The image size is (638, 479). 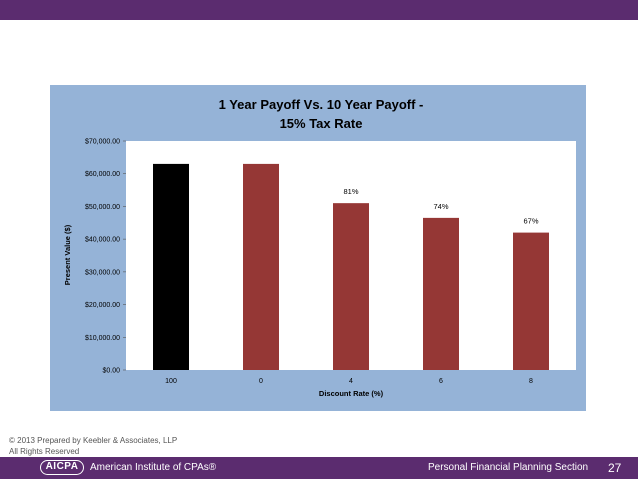 I want to click on y-tick-label: $70,000.00, so click(x=102, y=142).